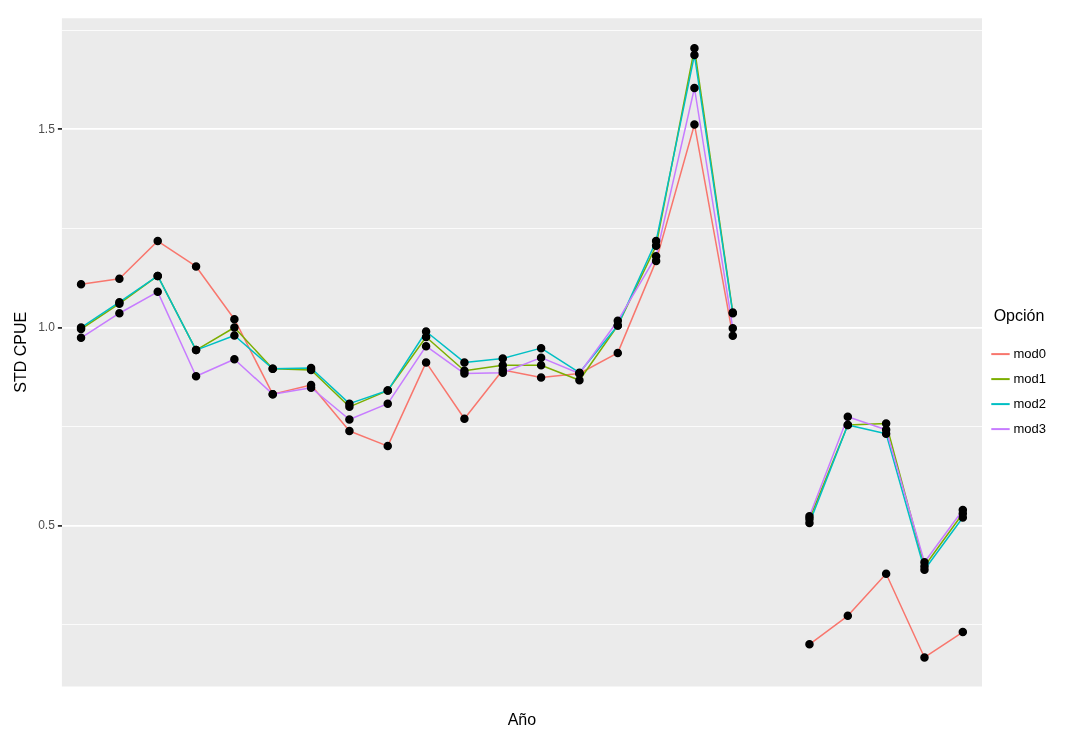 This screenshot has width=1070, height=742. Describe the element at coordinates (1030, 403) in the screenshot. I see `legend-label: mod2` at that location.